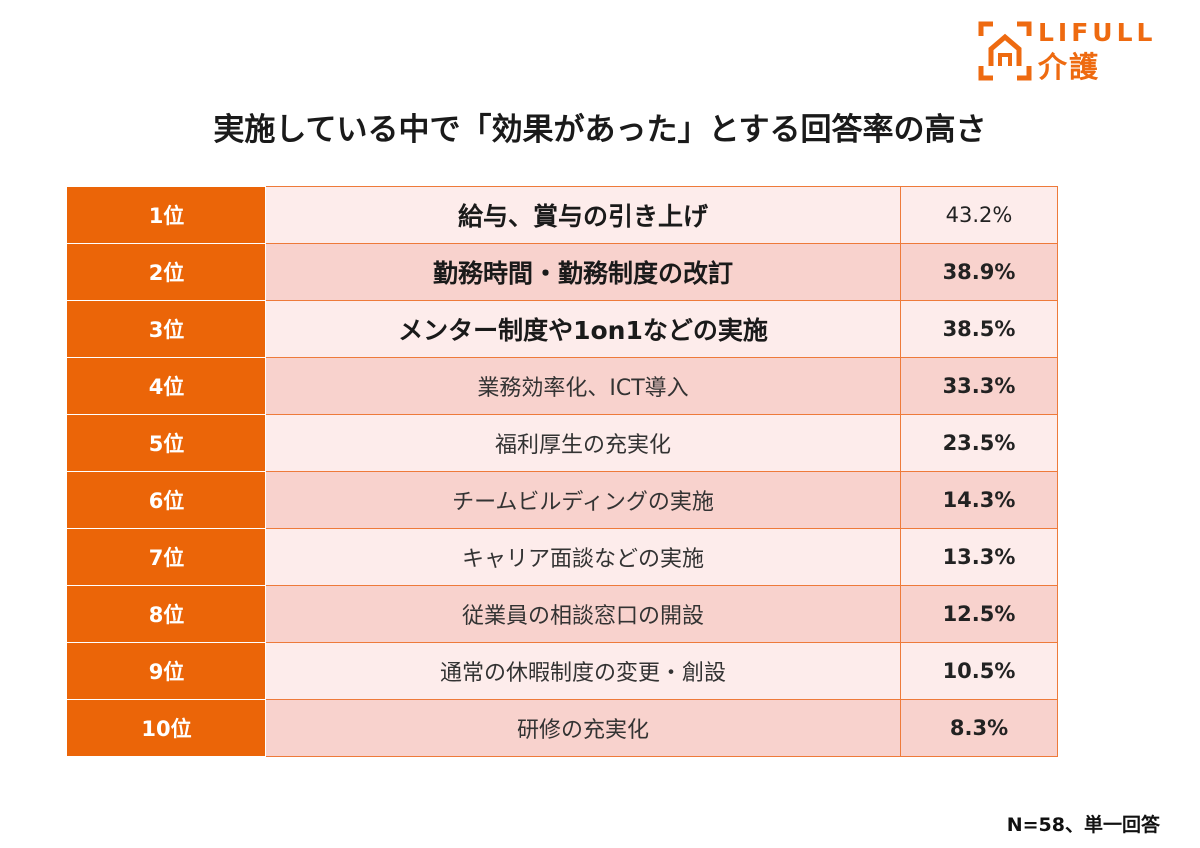 This screenshot has height=848, width=1200. I want to click on table-row: 3位 メンター制度や1on1などの実施 38.5%, so click(562, 329).